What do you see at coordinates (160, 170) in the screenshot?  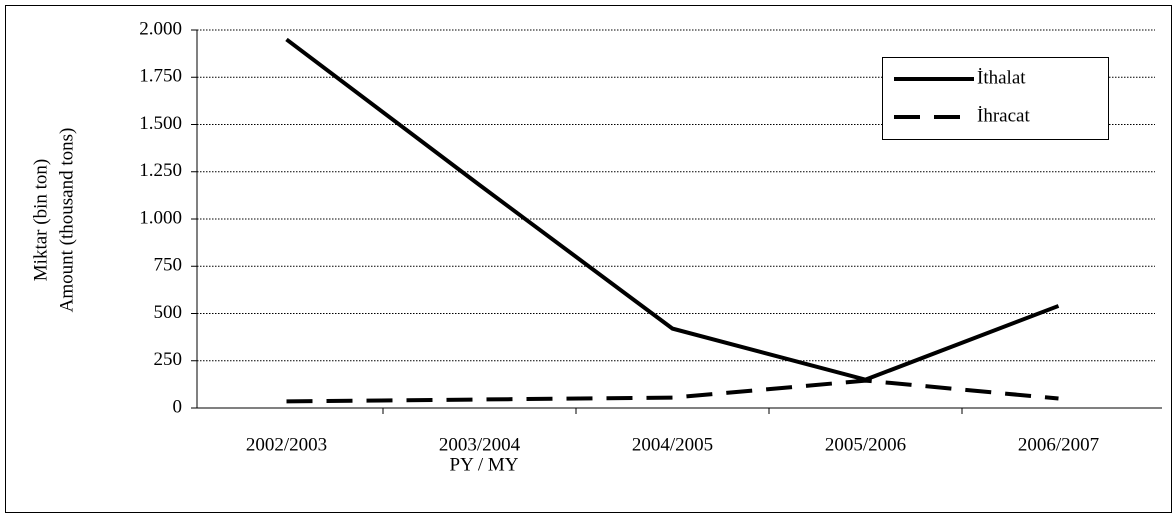 I see `y-tick-label: 1.250` at bounding box center [160, 170].